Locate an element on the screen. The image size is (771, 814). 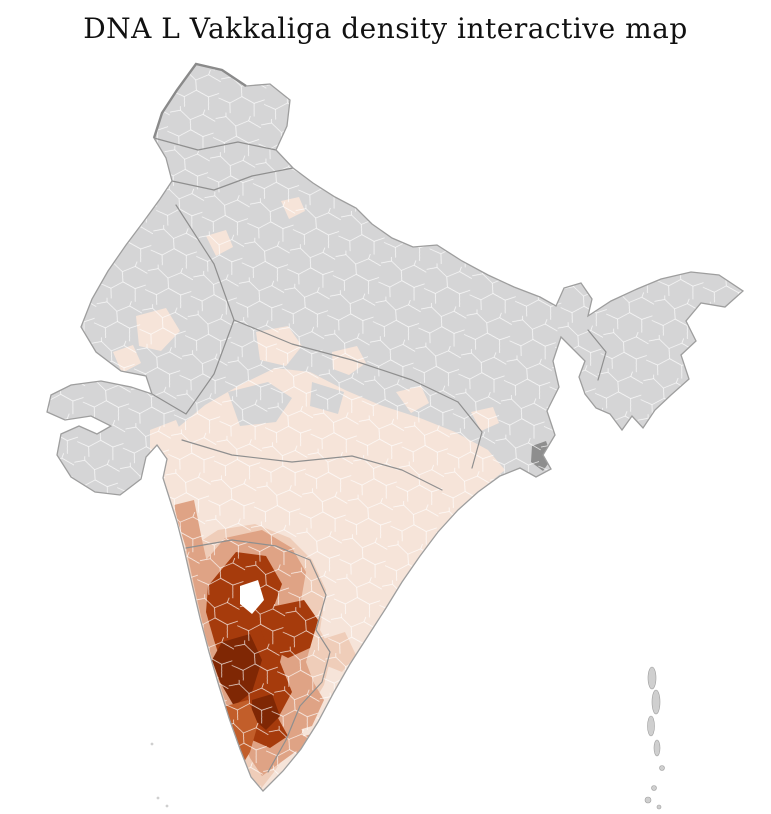
disputed-border is located at coordinates (199, 100).